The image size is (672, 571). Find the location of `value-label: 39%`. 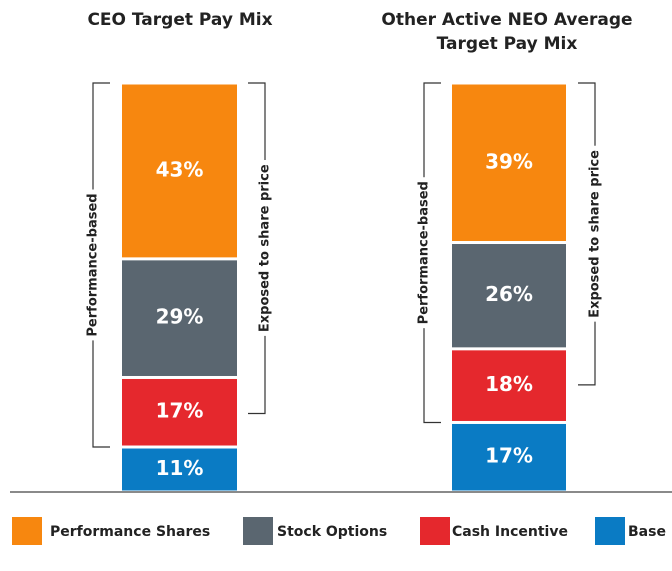

value-label: 39% is located at coordinates (509, 161).